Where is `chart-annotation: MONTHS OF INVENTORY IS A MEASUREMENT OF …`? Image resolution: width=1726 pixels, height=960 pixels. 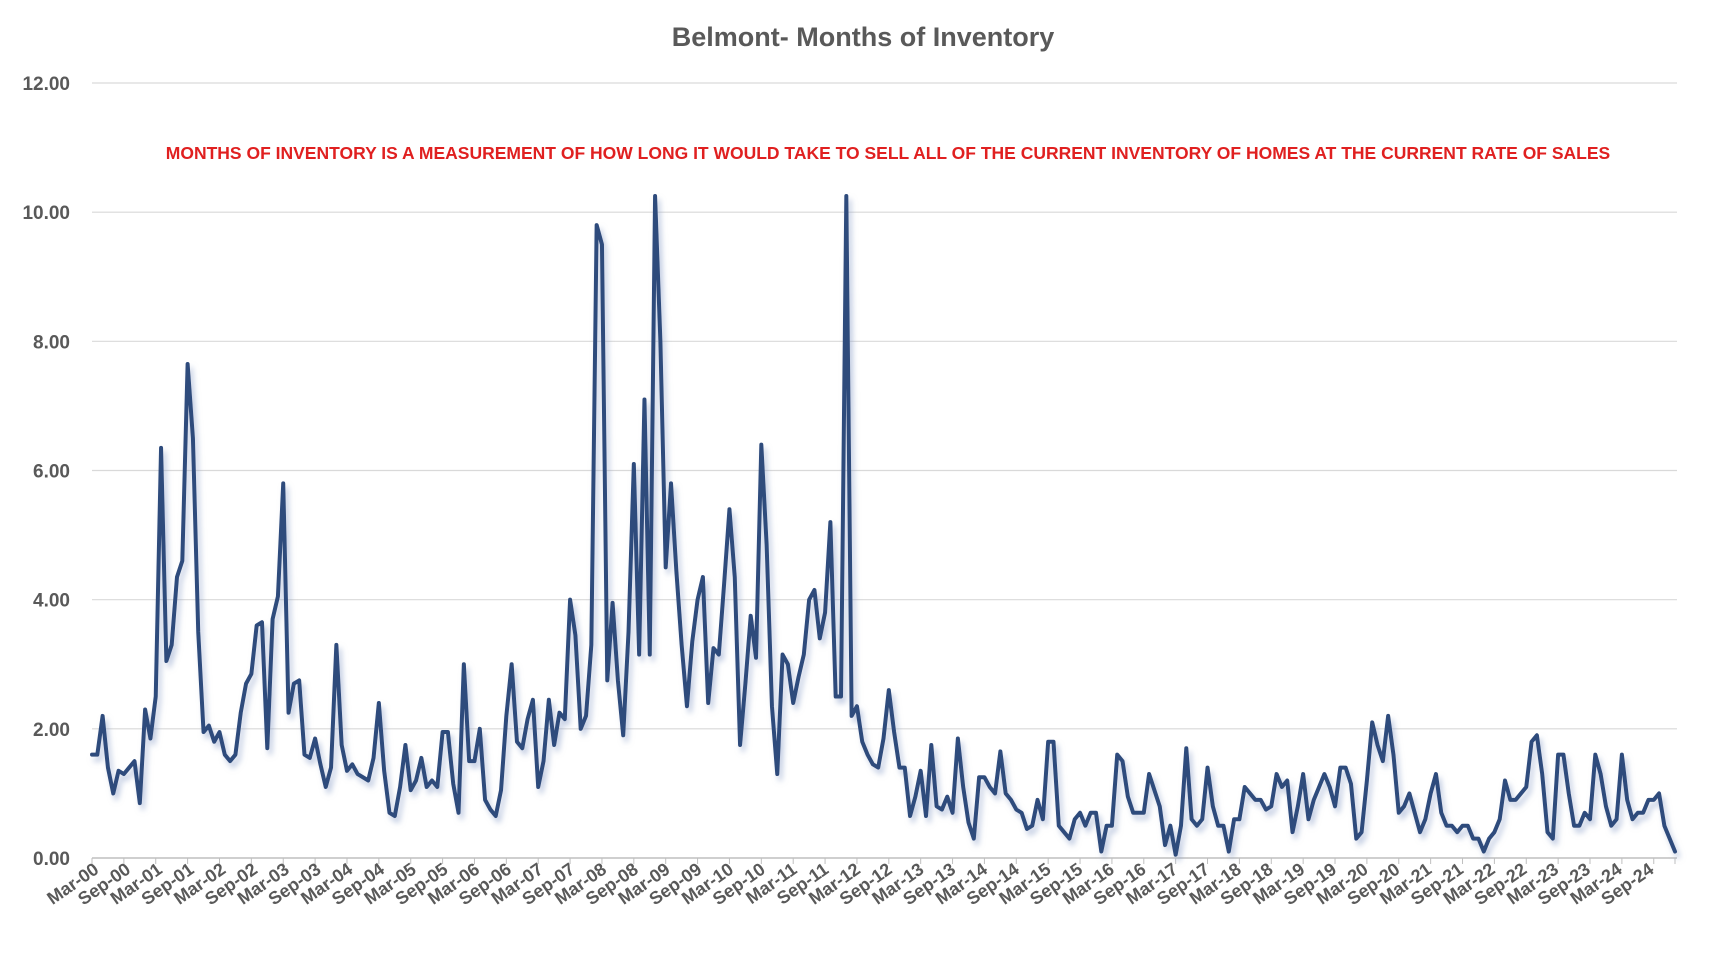 chart-annotation: MONTHS OF INVENTORY IS A MEASUREMENT OF … is located at coordinates (888, 153).